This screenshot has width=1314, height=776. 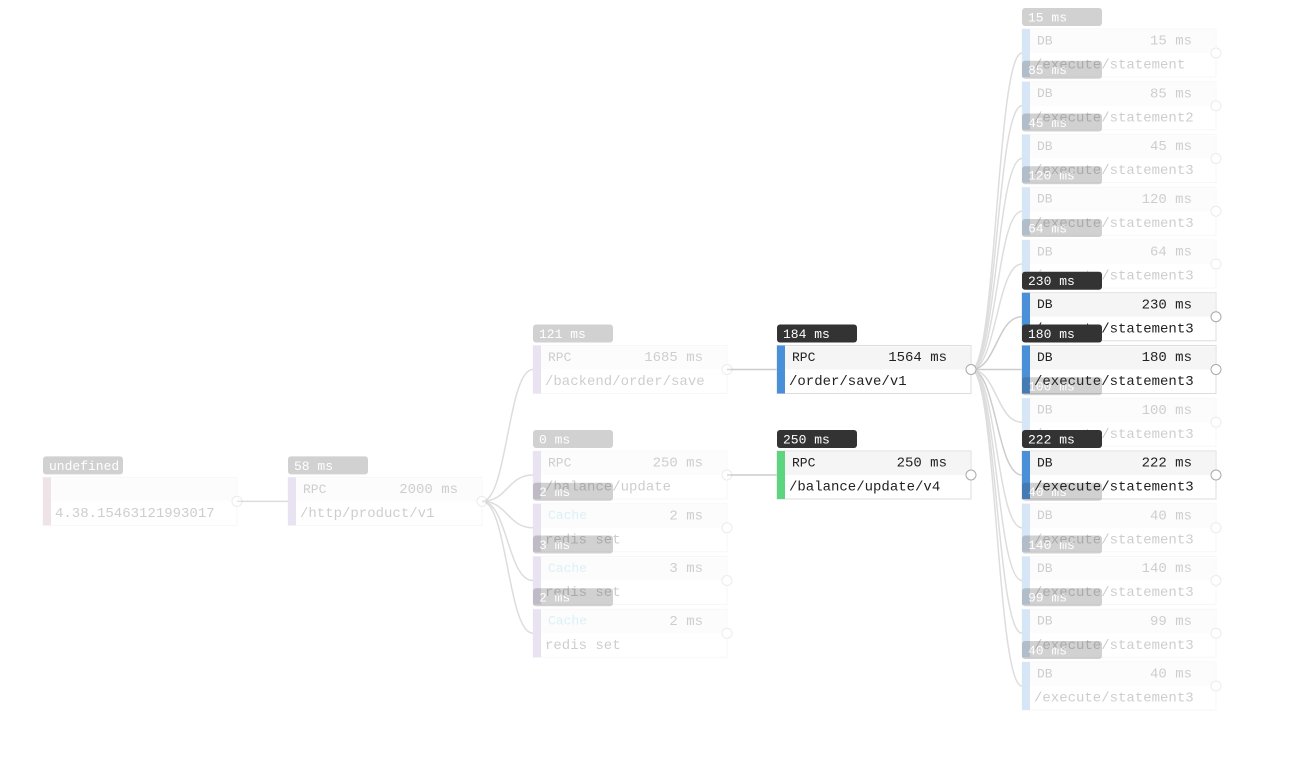 I want to click on span-label: /execute/statement2, so click(x=1114, y=118).